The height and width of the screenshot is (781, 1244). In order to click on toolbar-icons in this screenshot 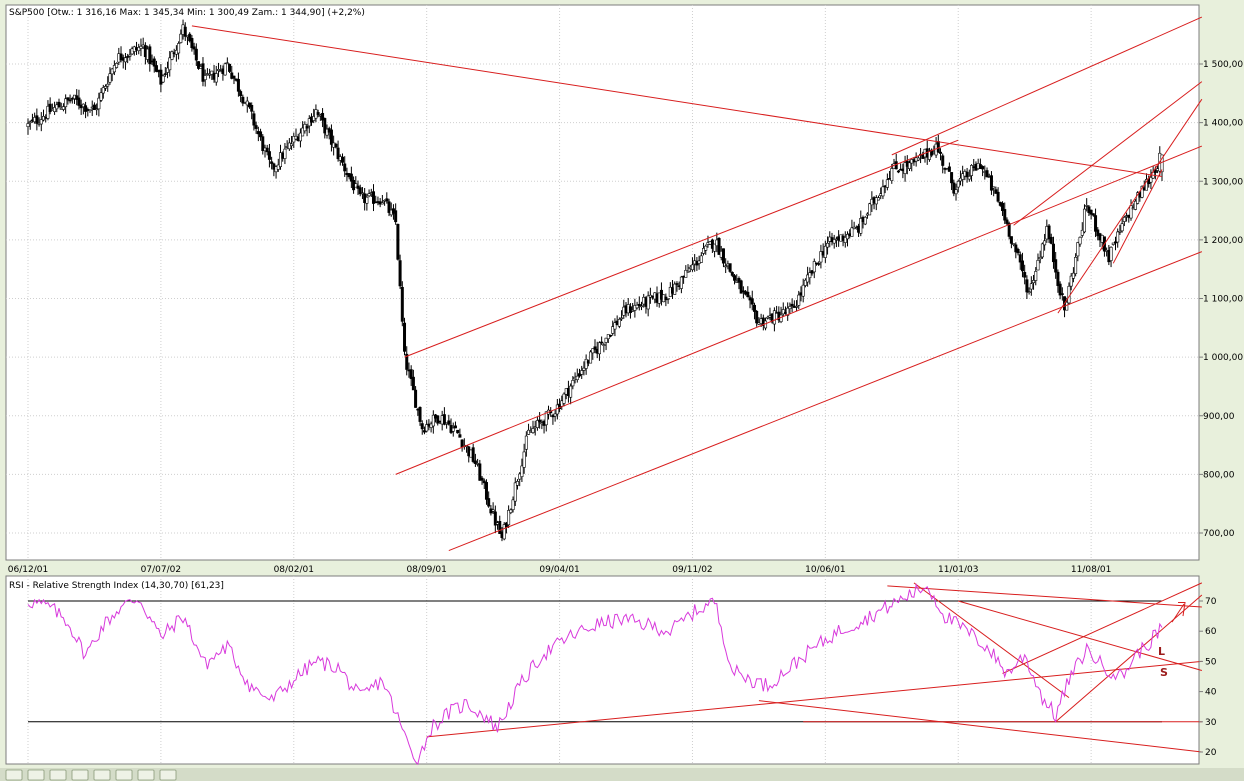, I will do `click(91, 775)`.